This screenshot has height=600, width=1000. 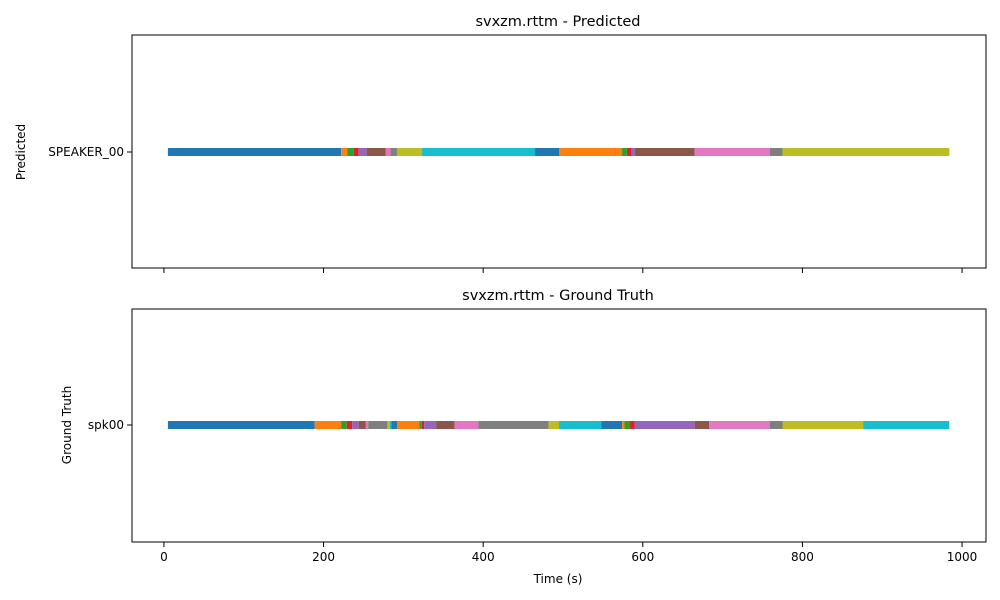 I want to click on predicted-y-tick-label: SPEAKER_00, so click(x=86, y=152).